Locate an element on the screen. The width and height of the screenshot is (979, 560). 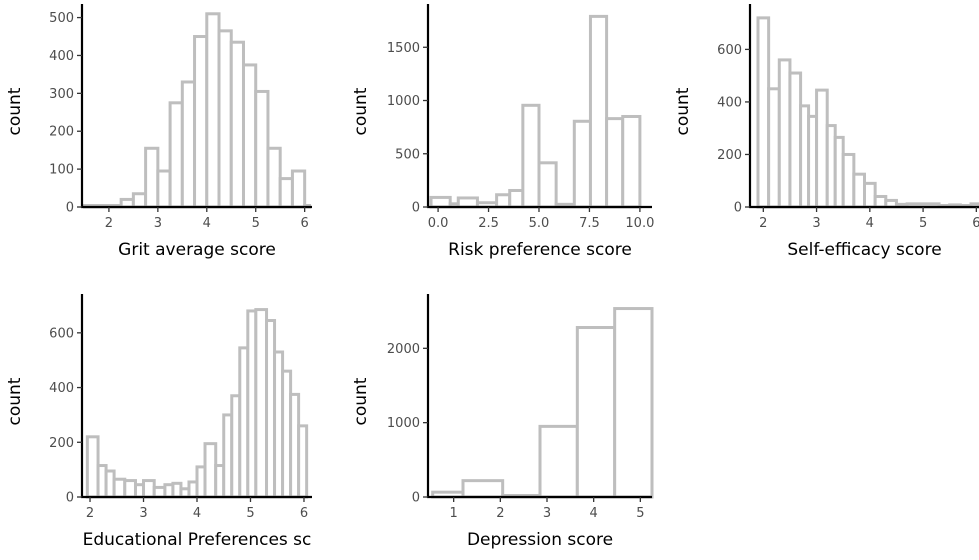
x-tick-label: 1 is located at coordinates (454, 513).